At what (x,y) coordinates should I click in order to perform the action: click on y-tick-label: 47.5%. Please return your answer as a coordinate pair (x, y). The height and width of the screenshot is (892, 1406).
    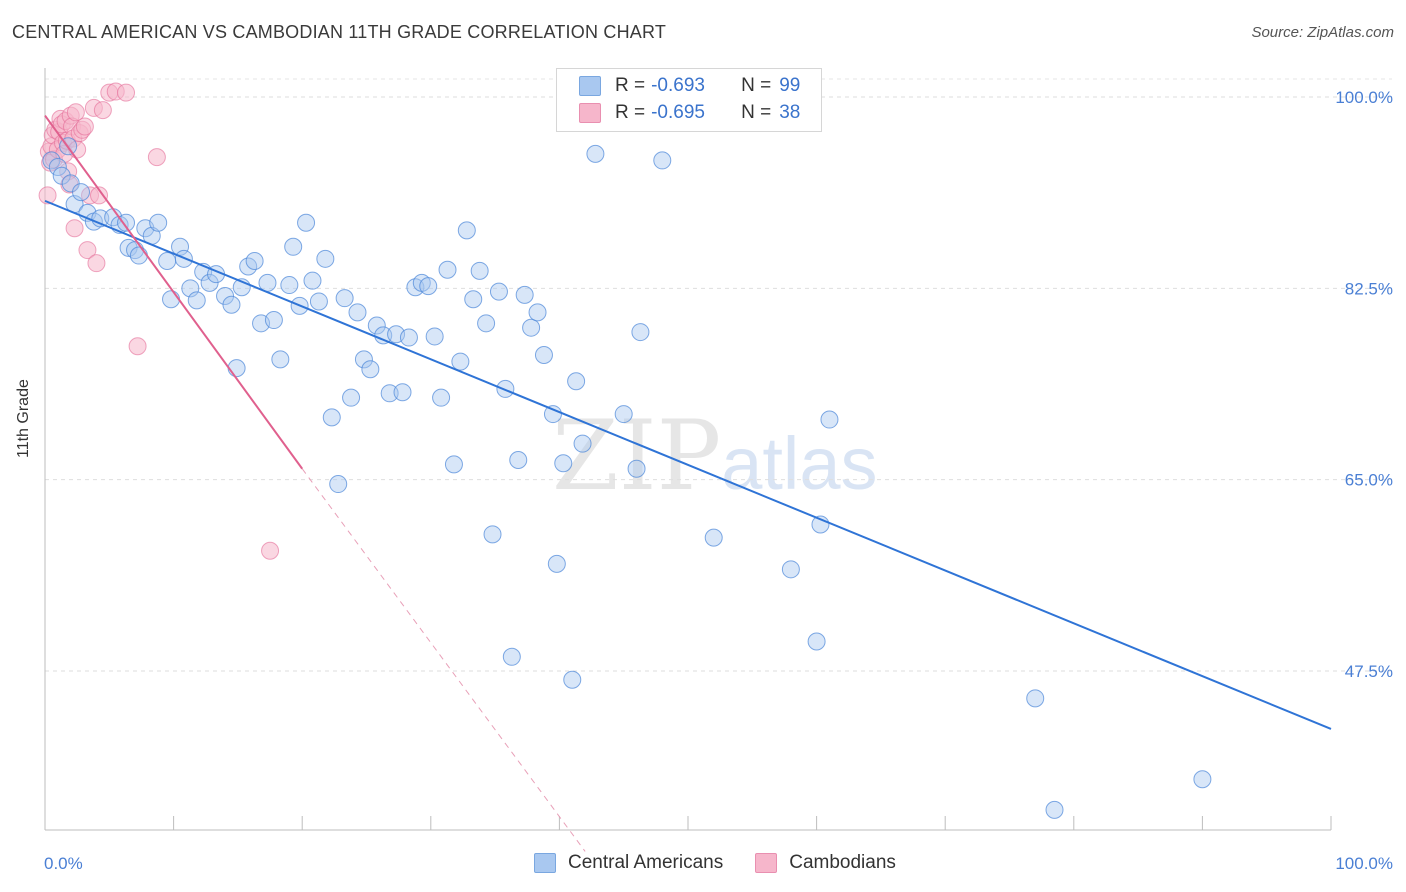
    Looking at the image, I should click on (1369, 671).